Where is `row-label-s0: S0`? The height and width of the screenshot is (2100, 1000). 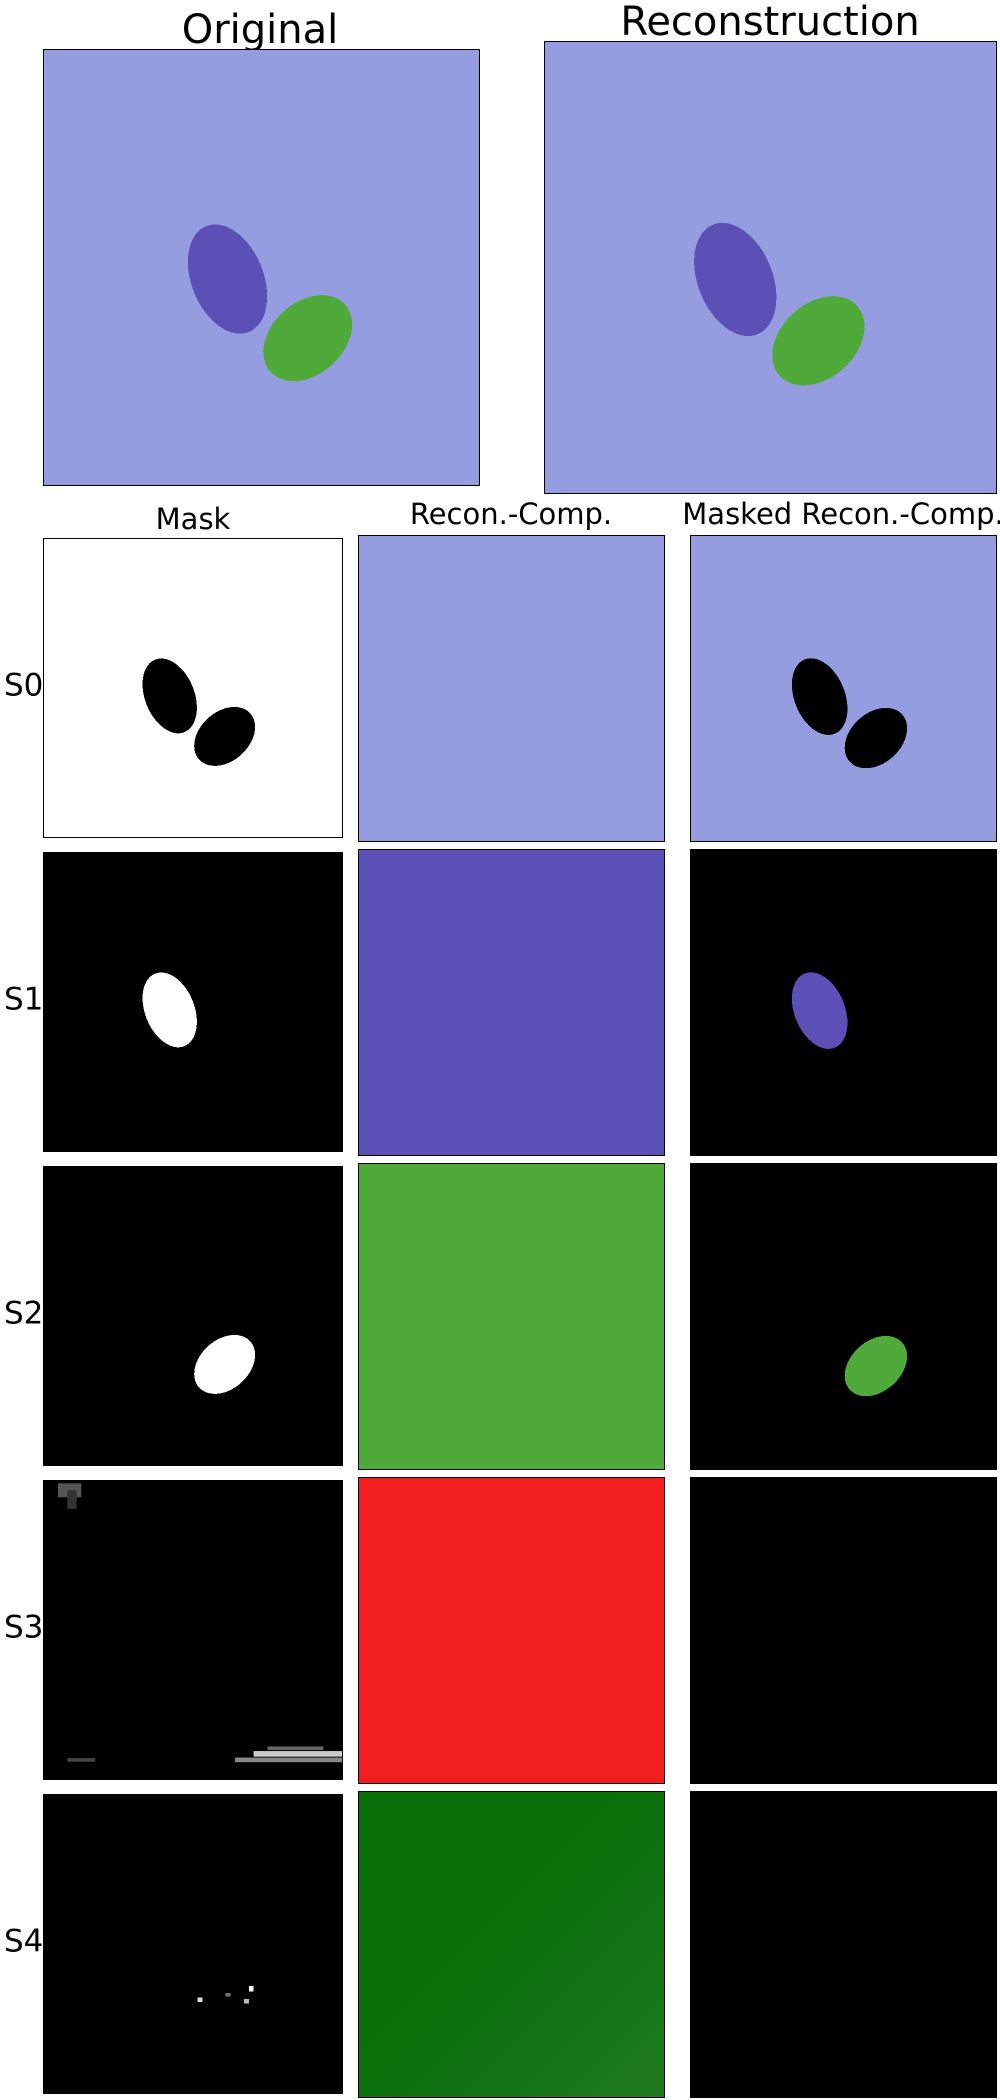 row-label-s0: S0 is located at coordinates (24, 685).